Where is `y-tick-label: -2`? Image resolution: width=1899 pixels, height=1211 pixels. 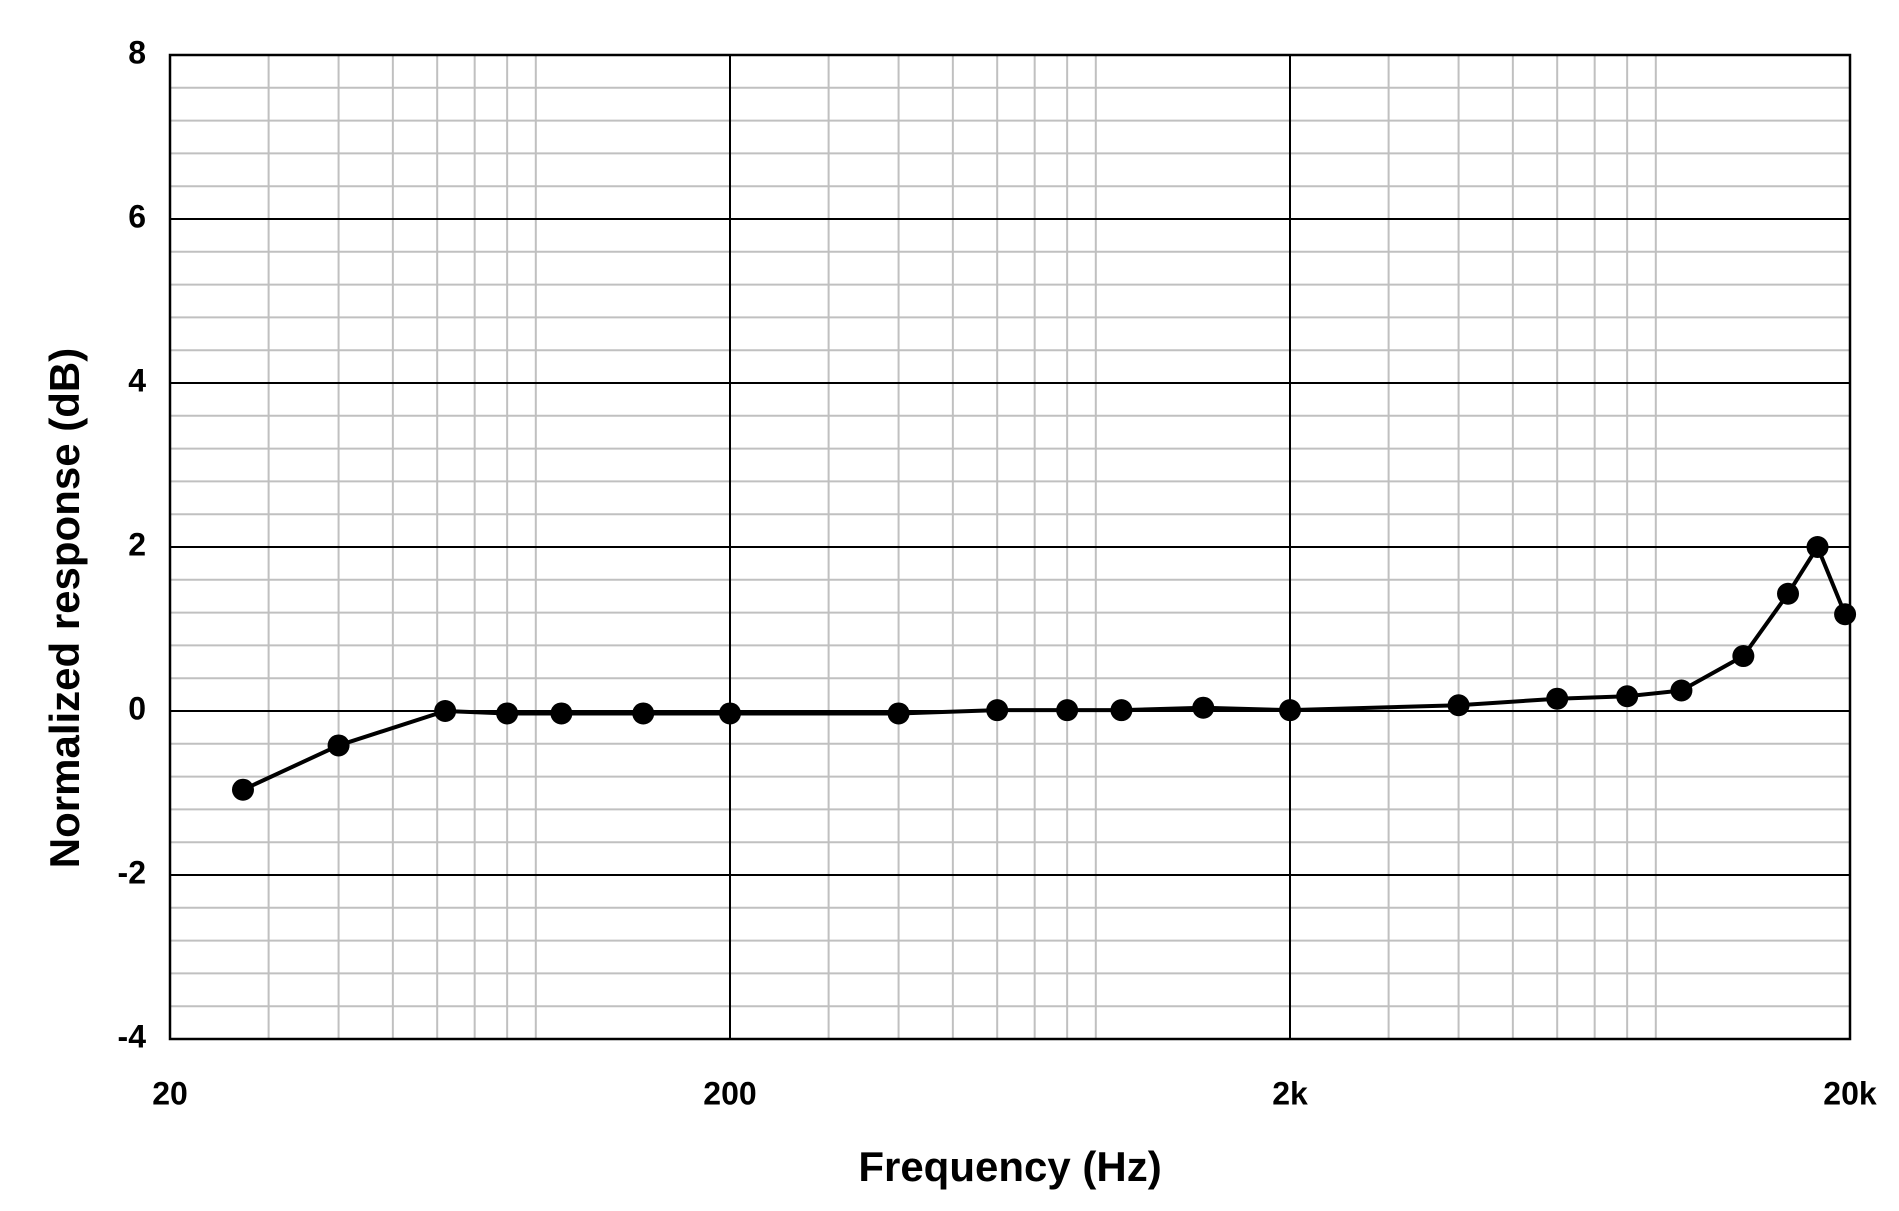
y-tick-label: -2 is located at coordinates (132, 872).